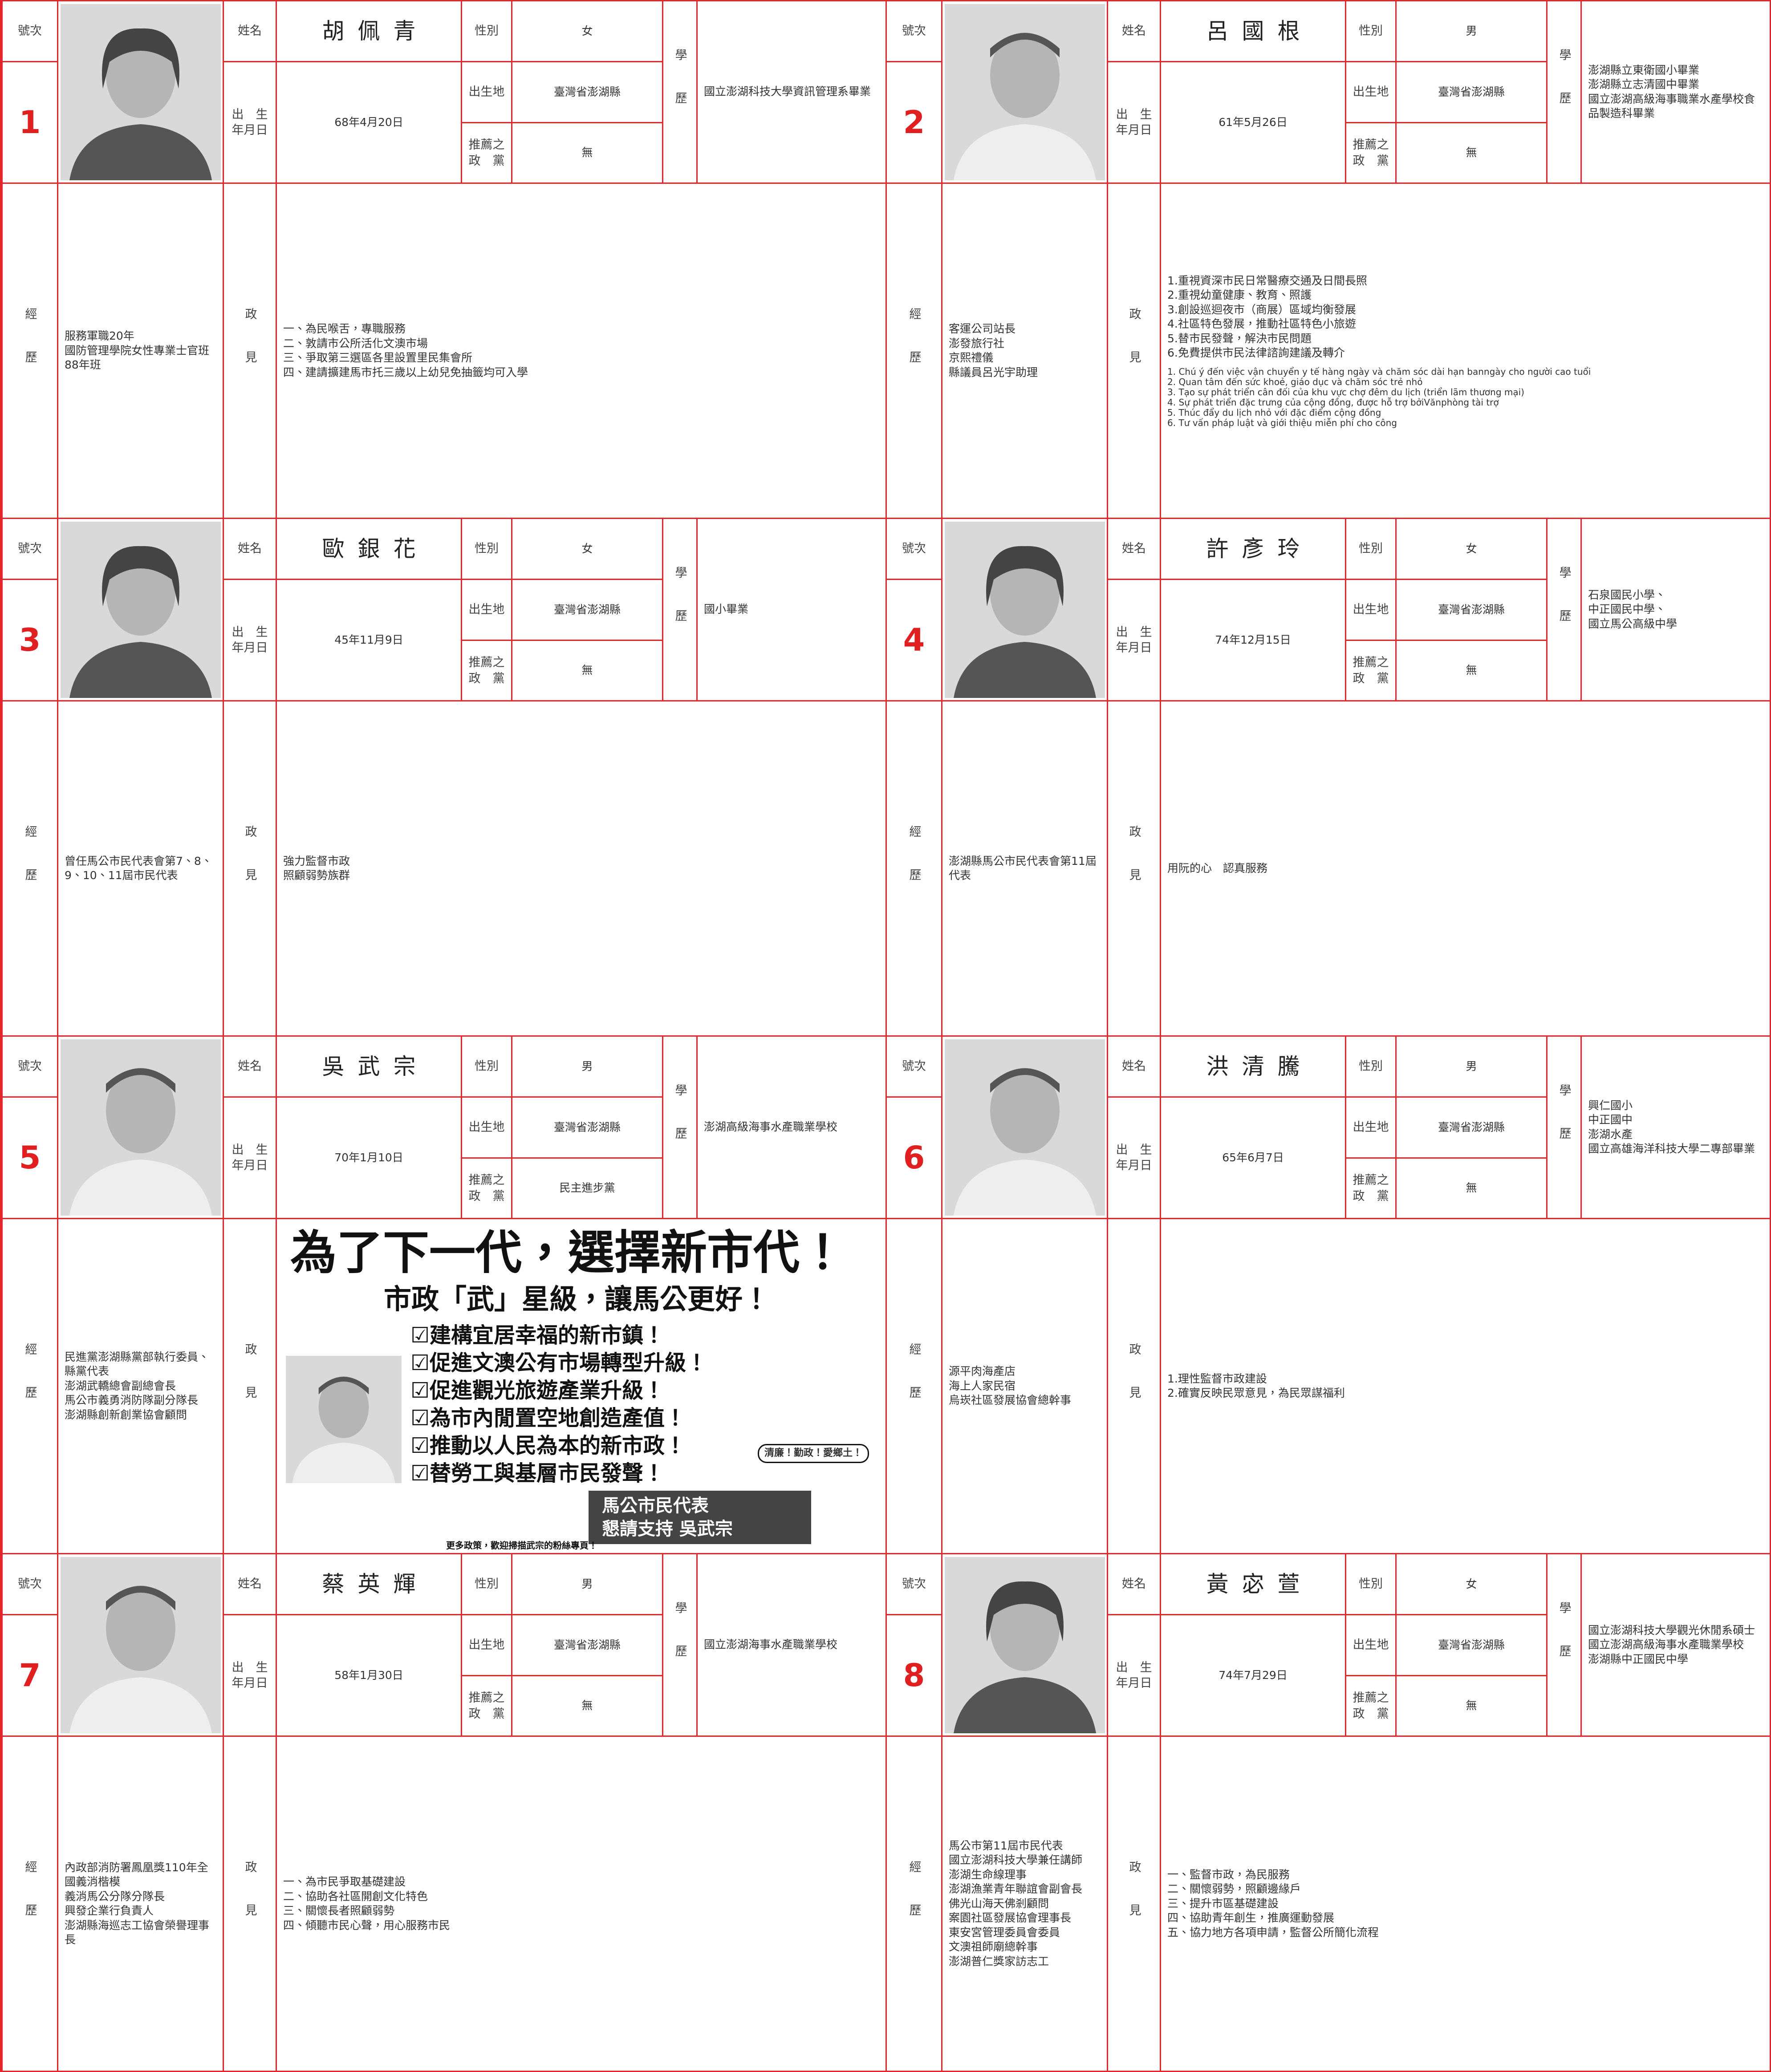 This screenshot has height=2072, width=1771. I want to click on education-line: 石泉國民小學、, so click(1627, 594).